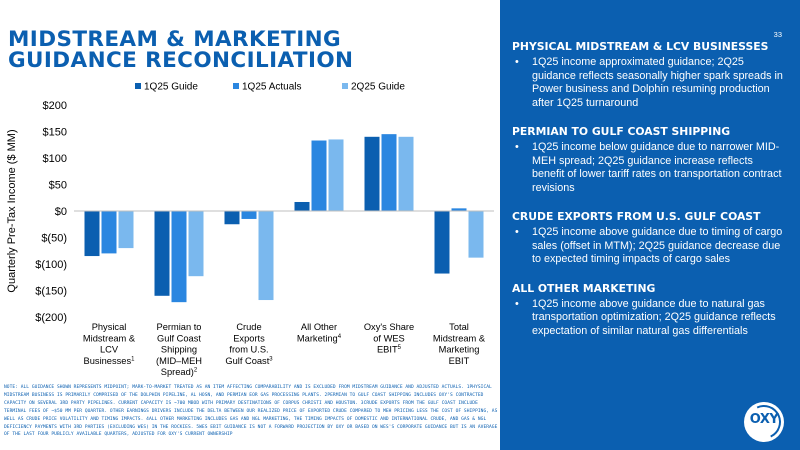 The image size is (800, 450). Describe the element at coordinates (55, 133) in the screenshot. I see `y-tick-label: $150` at that location.